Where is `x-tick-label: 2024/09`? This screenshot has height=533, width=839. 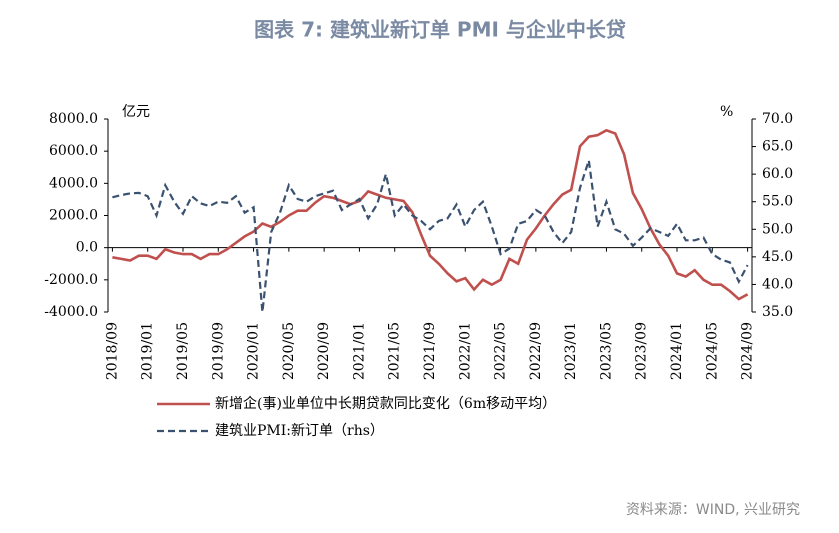 x-tick-label: 2024/09 is located at coordinates (748, 351).